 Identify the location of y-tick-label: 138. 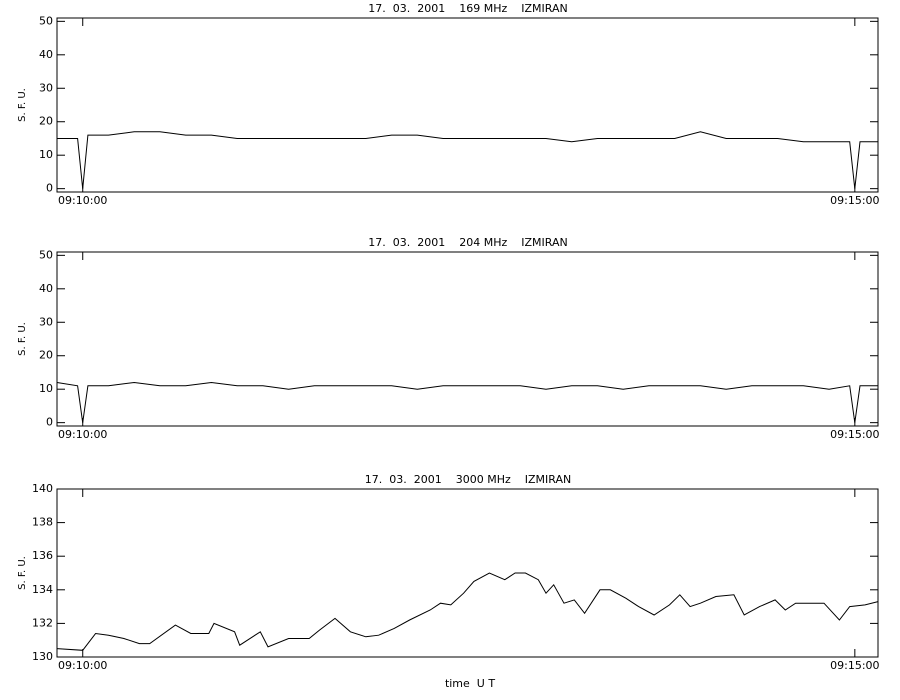
(42, 522).